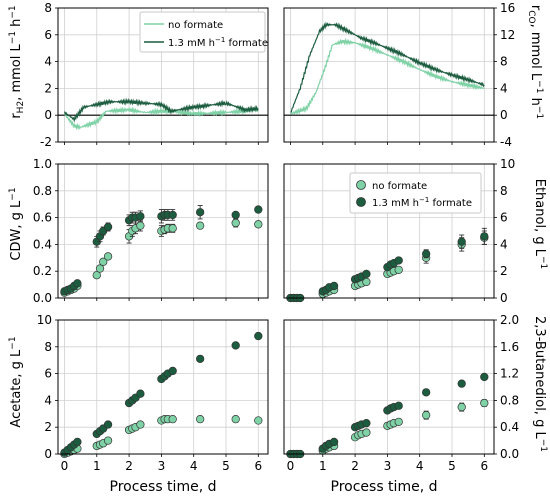 The height and width of the screenshot is (497, 550). I want to click on ylabel-cdw: CDW, g L−1, so click(16, 223).